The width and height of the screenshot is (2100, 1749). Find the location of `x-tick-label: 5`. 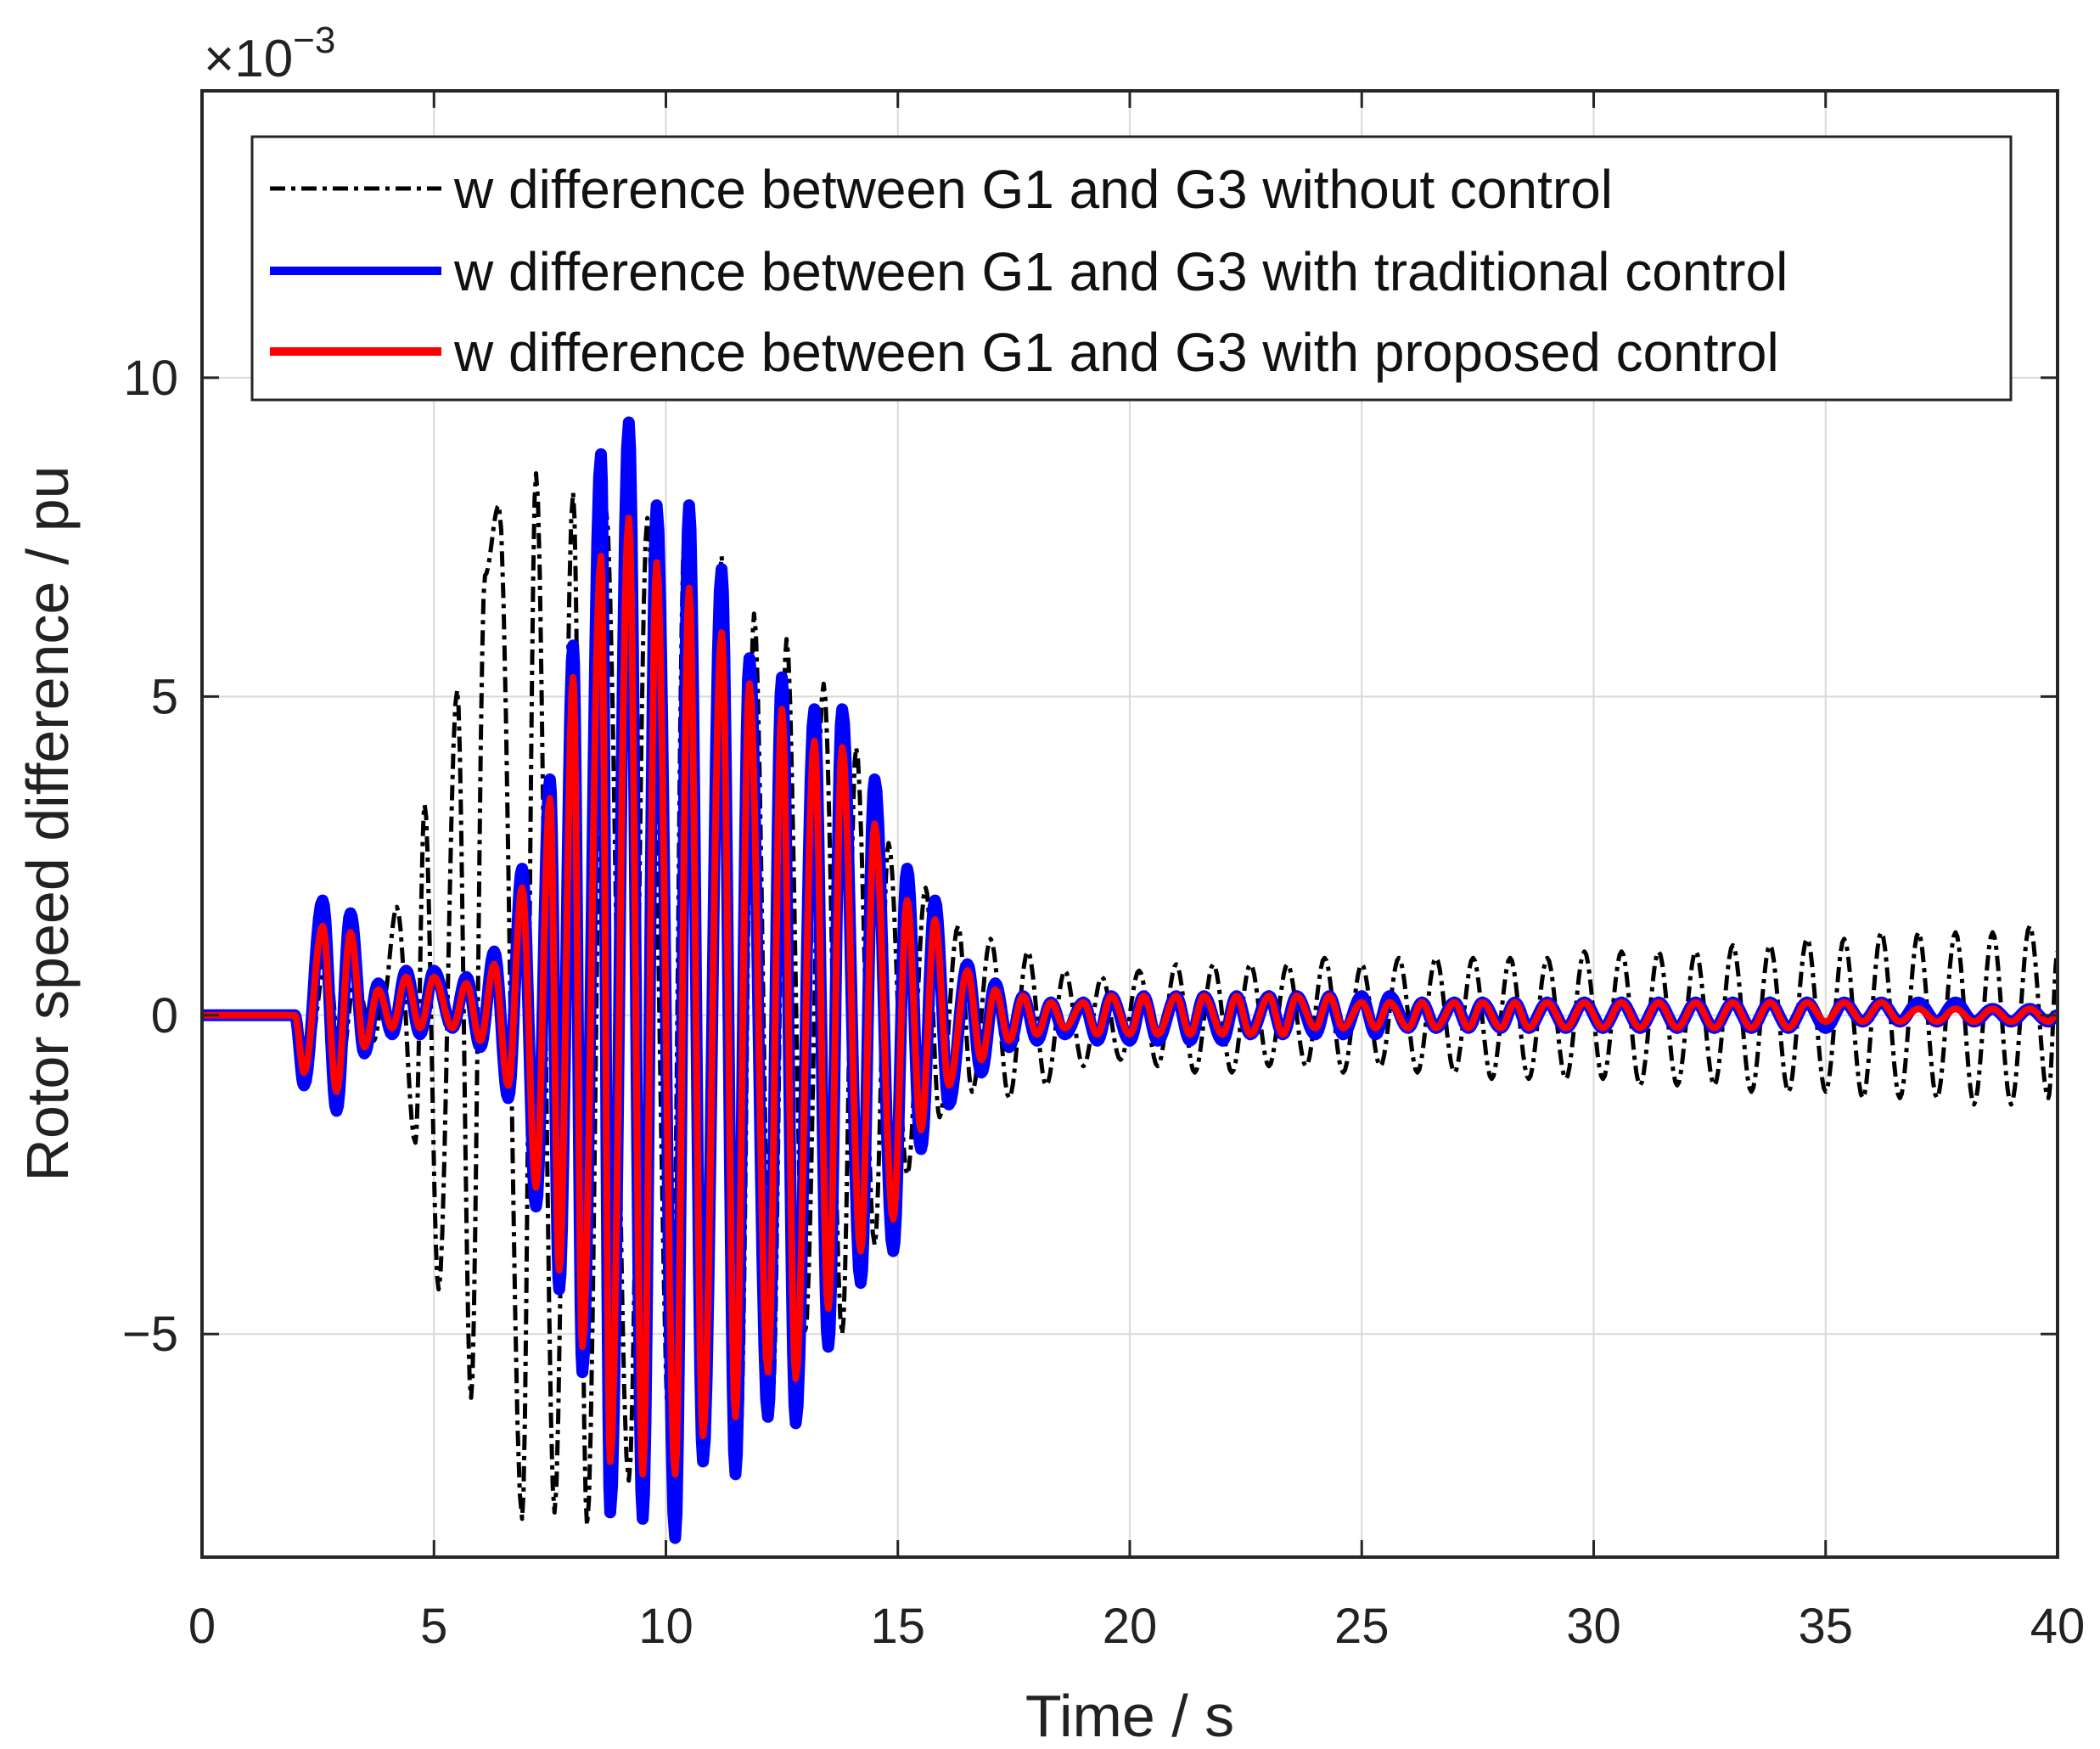

x-tick-label: 5 is located at coordinates (433, 1627).